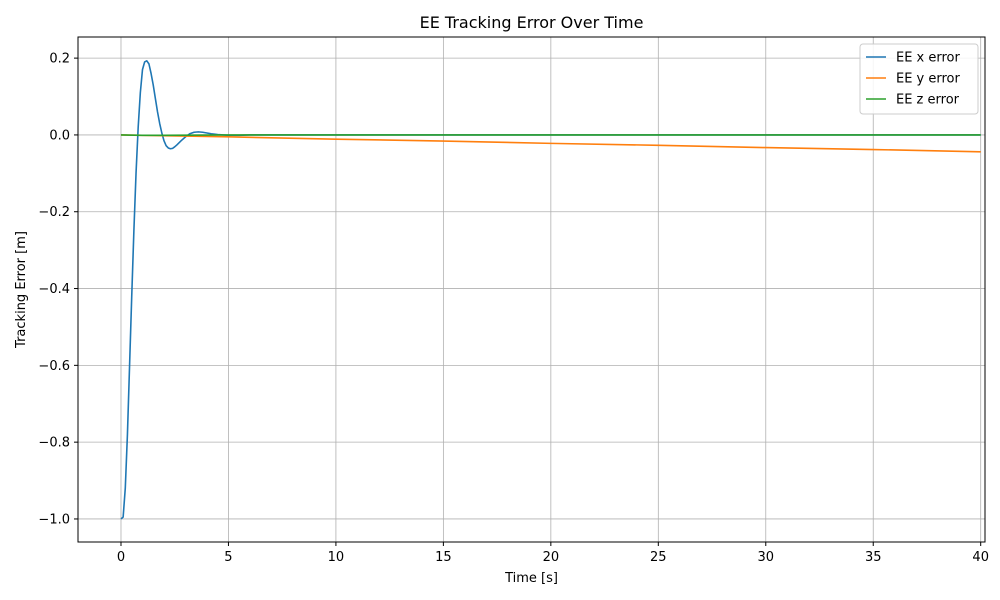 The width and height of the screenshot is (1000, 600). What do you see at coordinates (54, 443) in the screenshot?
I see `y-tick-label: −0.8` at bounding box center [54, 443].